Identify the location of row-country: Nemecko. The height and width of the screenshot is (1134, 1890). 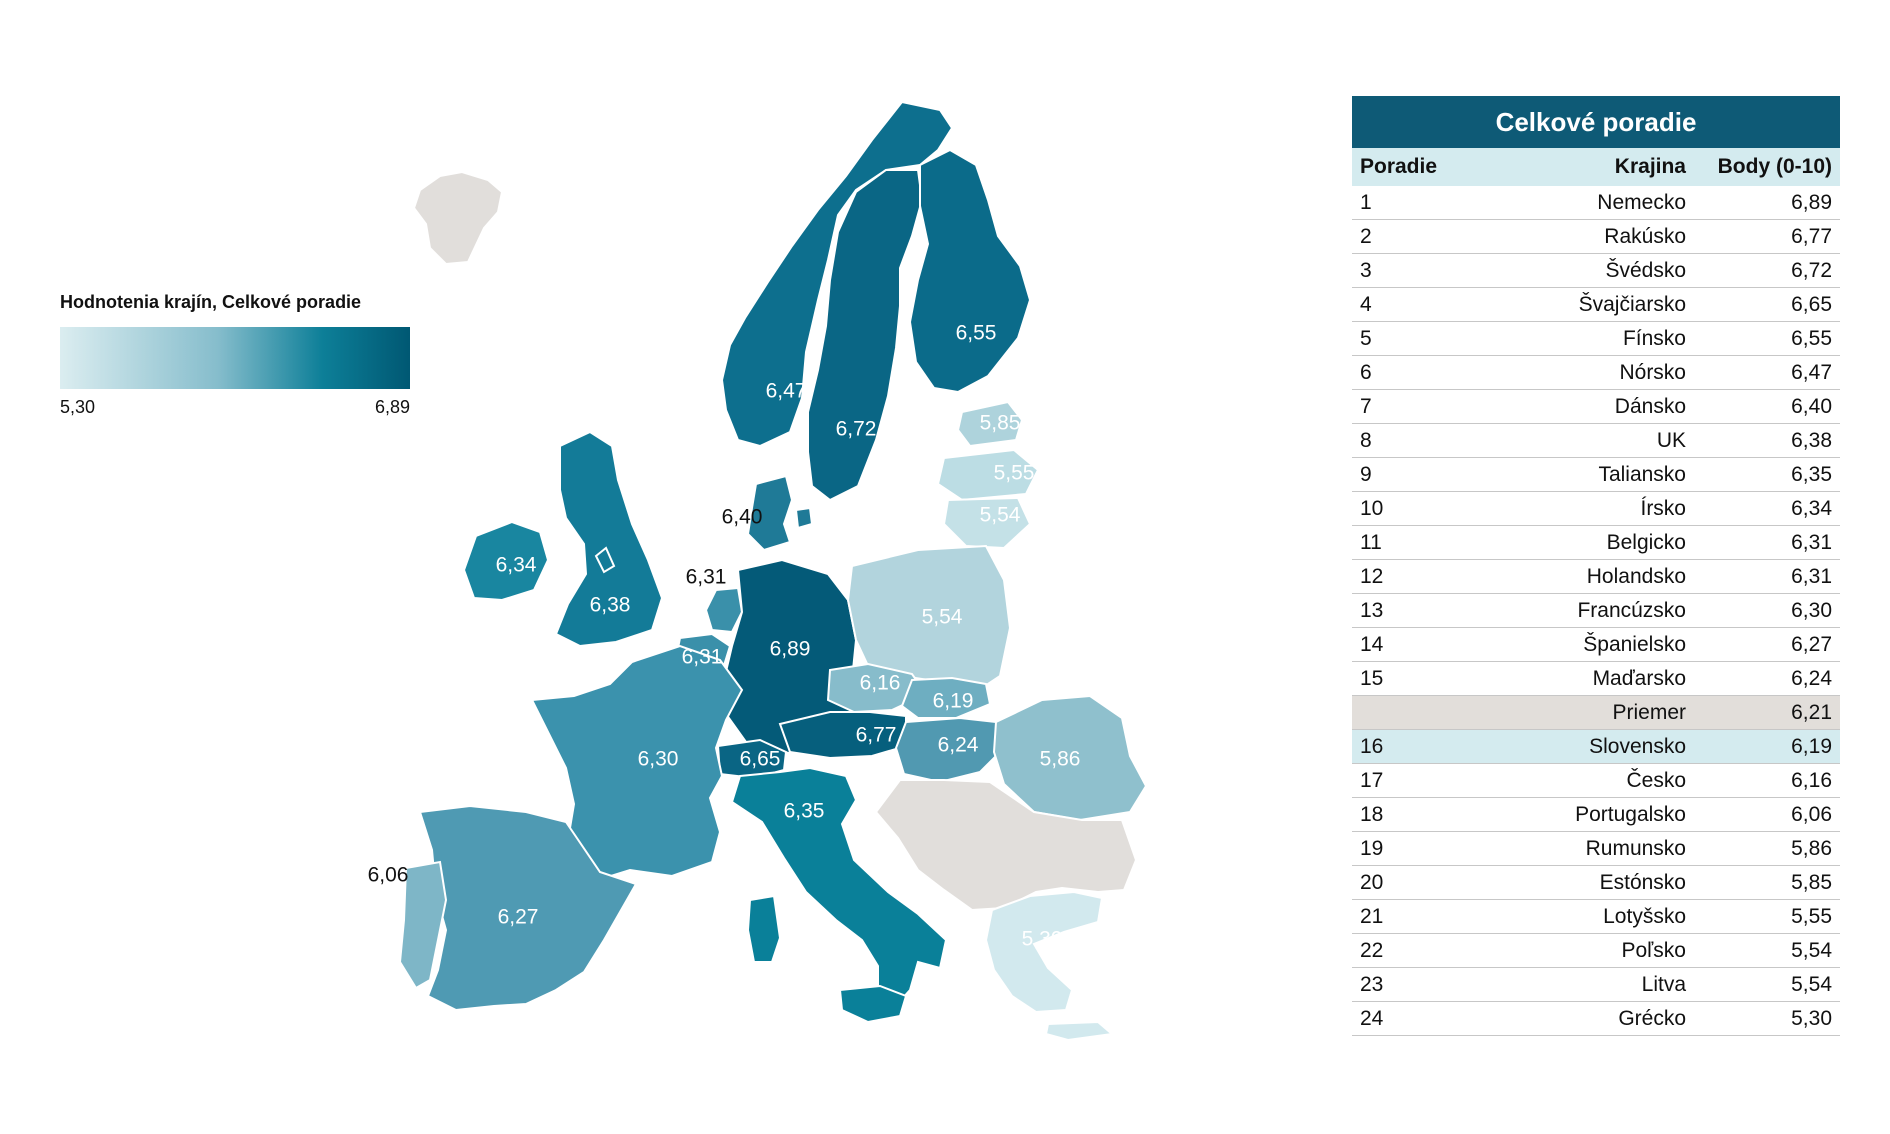
(1596, 203).